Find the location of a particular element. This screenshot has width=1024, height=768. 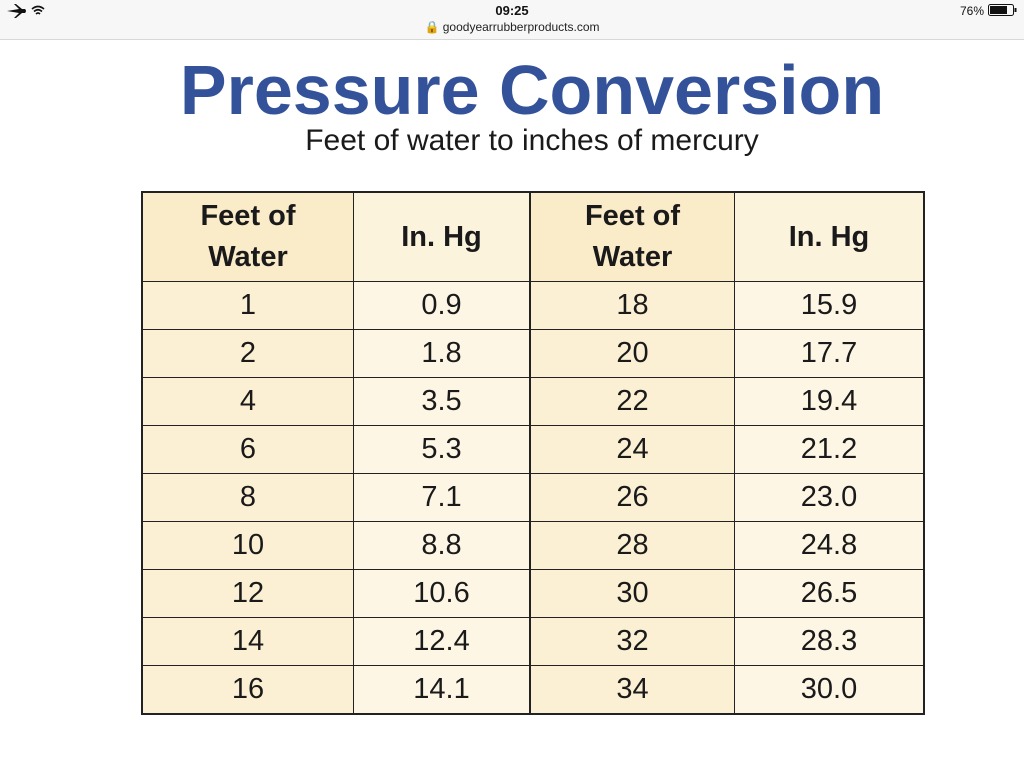

title: Pressure Conversion is located at coordinates (532, 90).